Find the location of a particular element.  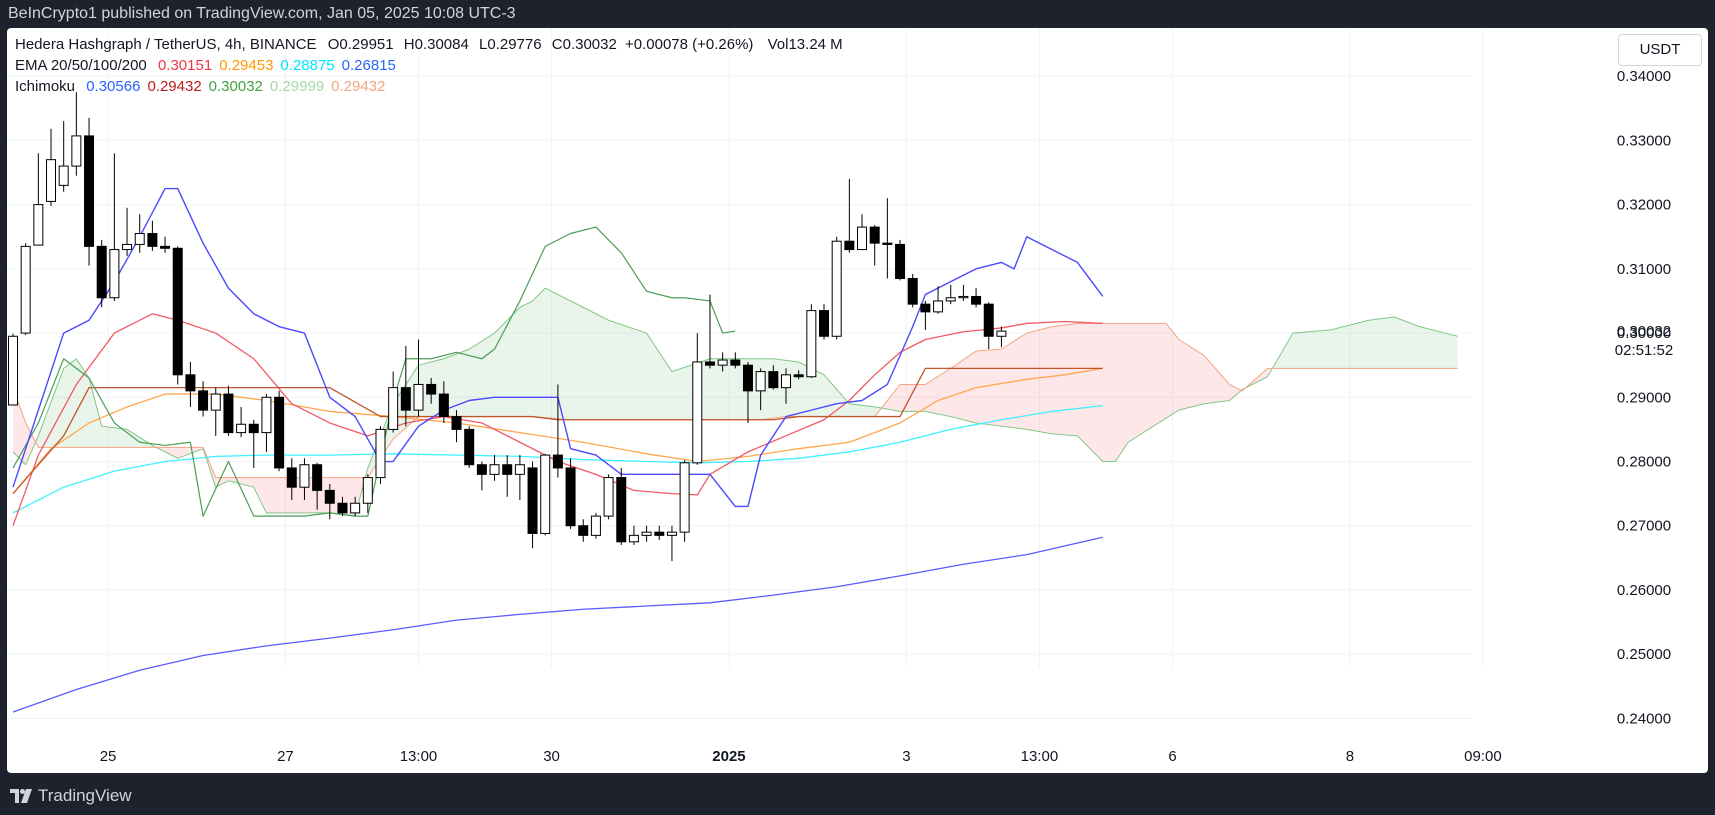

price-tick-label: 0.28000 is located at coordinates (1644, 462).